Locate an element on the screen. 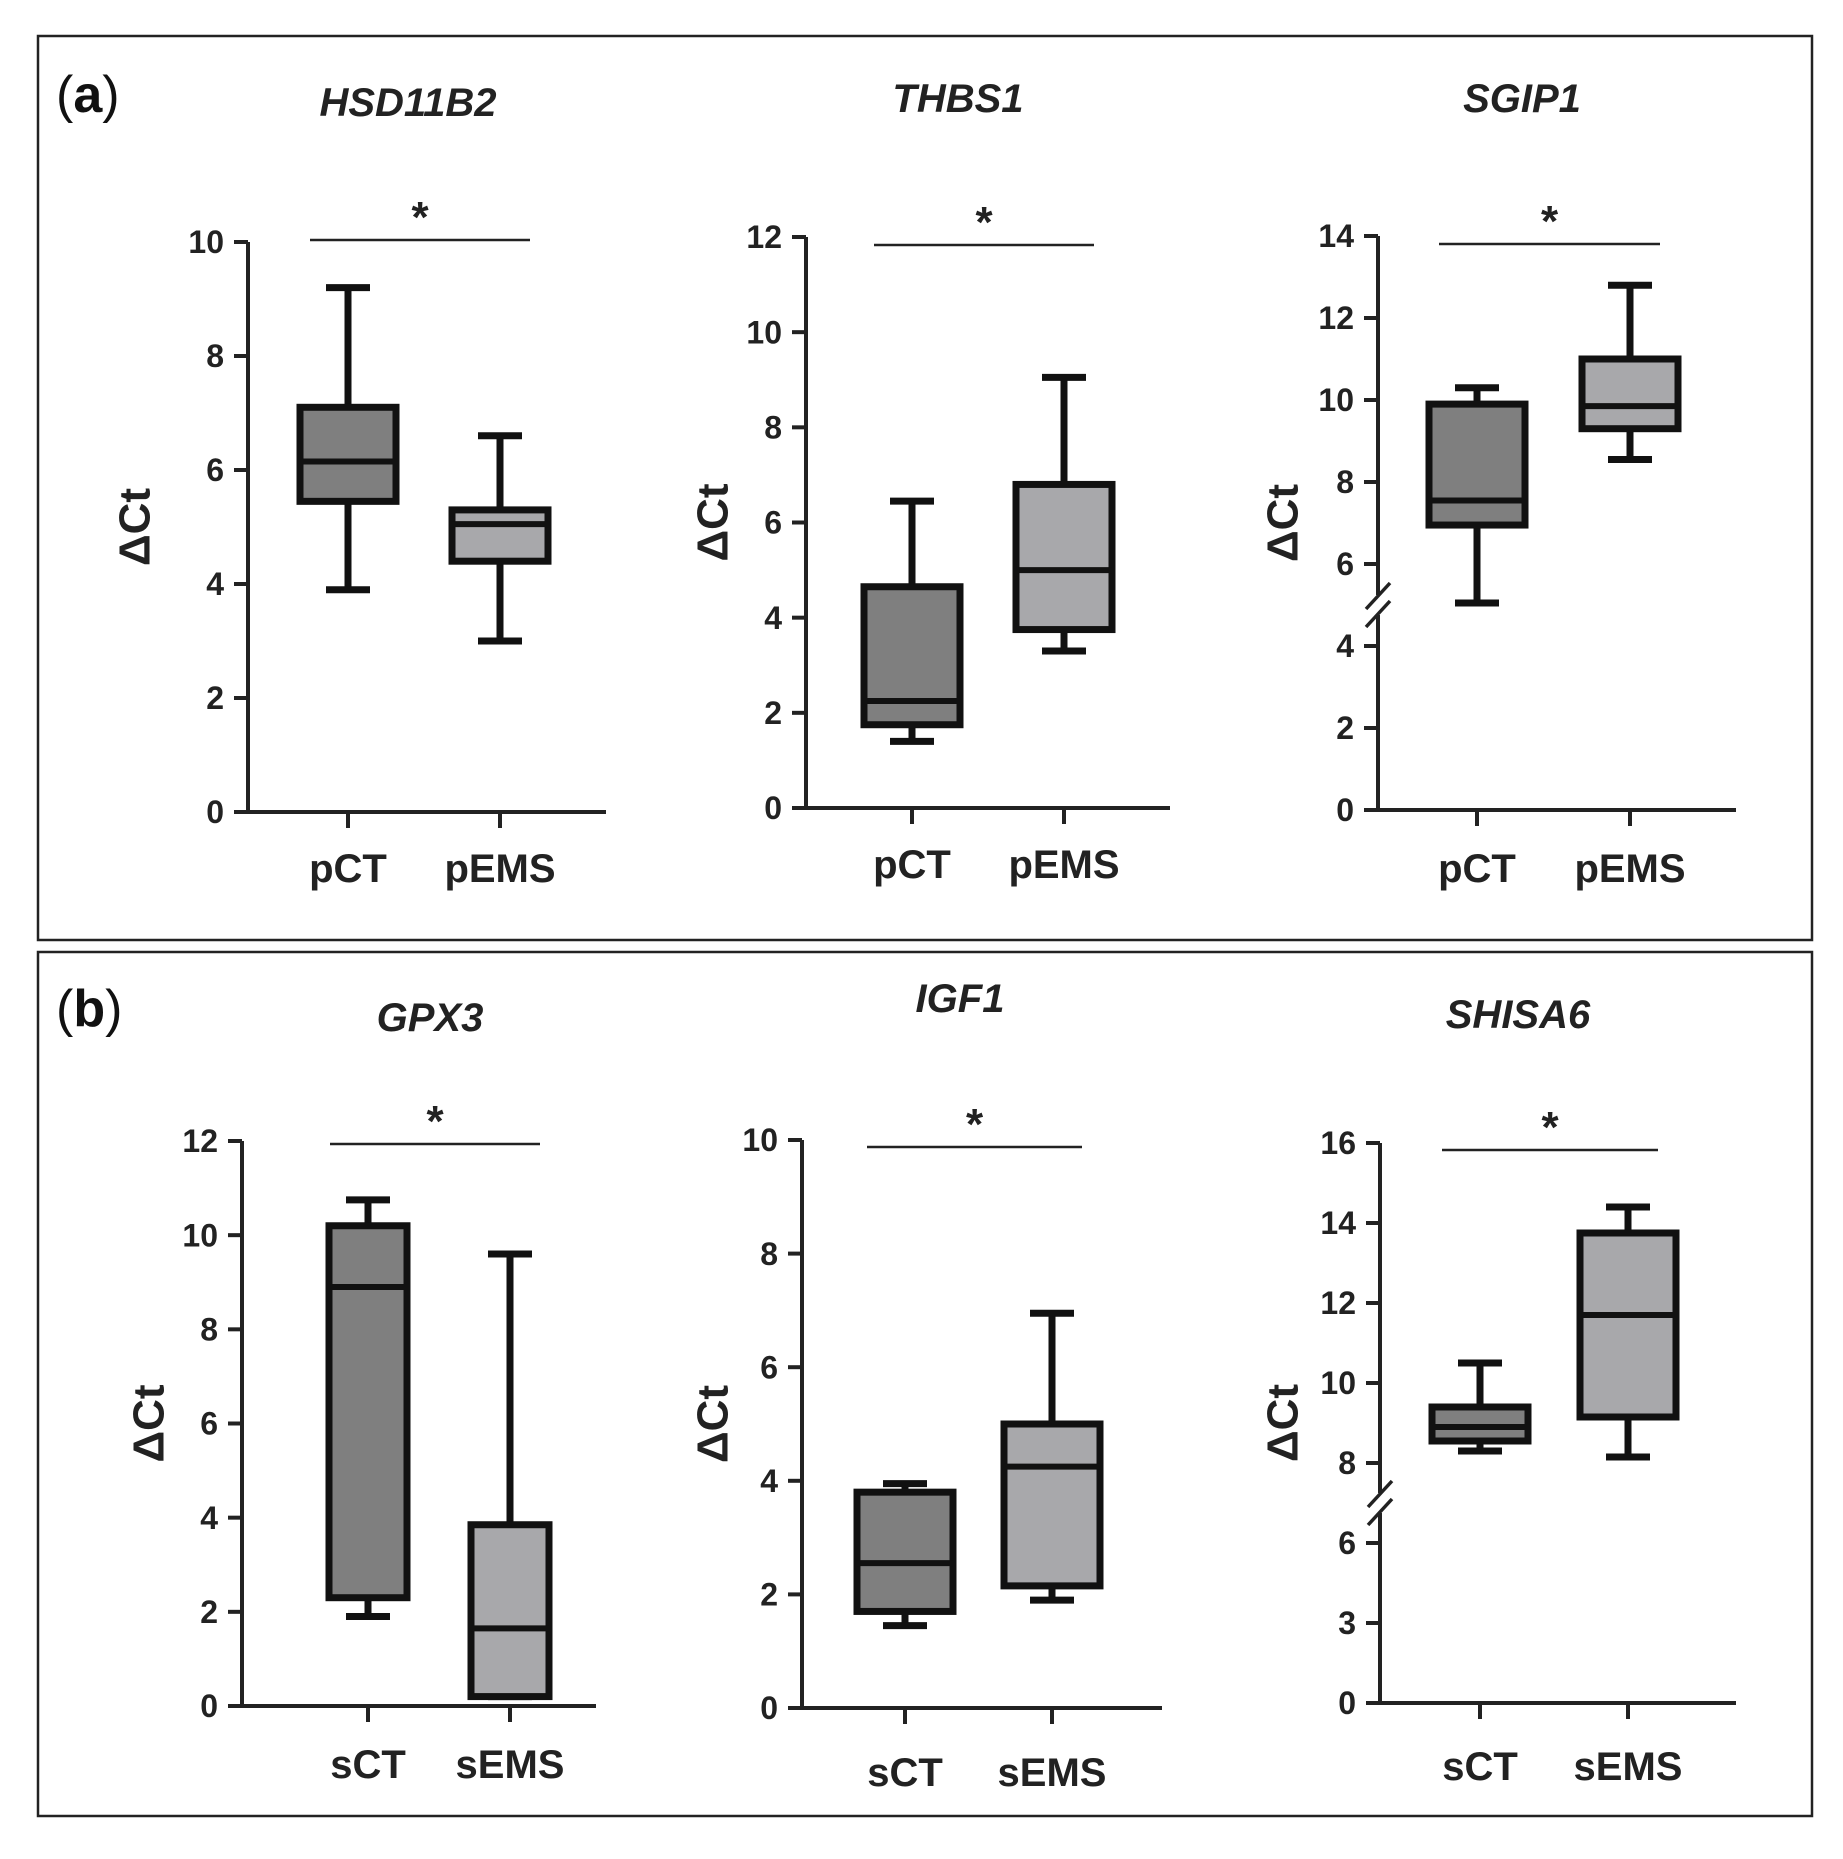 The height and width of the screenshot is (1859, 1843). chart-title: SGIP1 is located at coordinates (1522, 99).